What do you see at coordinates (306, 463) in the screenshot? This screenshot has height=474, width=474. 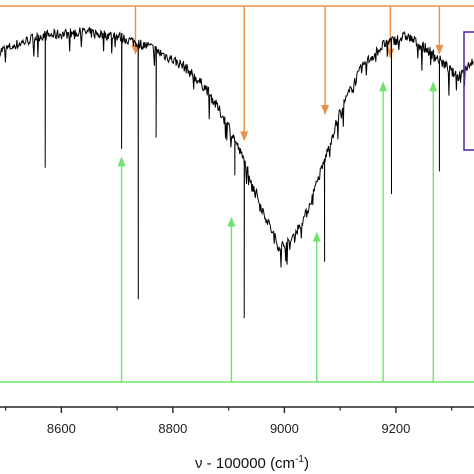 I see `x-axis-title-close: )` at bounding box center [306, 463].